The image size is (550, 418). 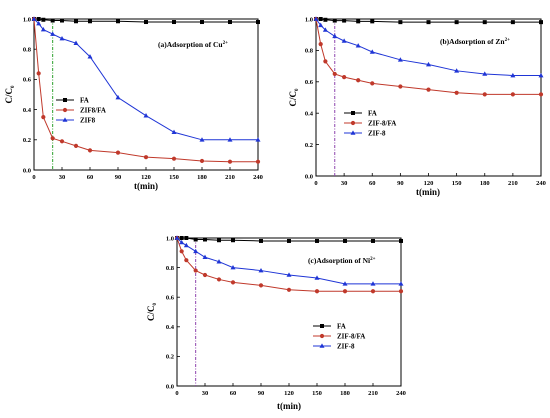 What do you see at coordinates (351, 337) in the screenshot?
I see `legend-label: ZIF-8/FA` at bounding box center [351, 337].